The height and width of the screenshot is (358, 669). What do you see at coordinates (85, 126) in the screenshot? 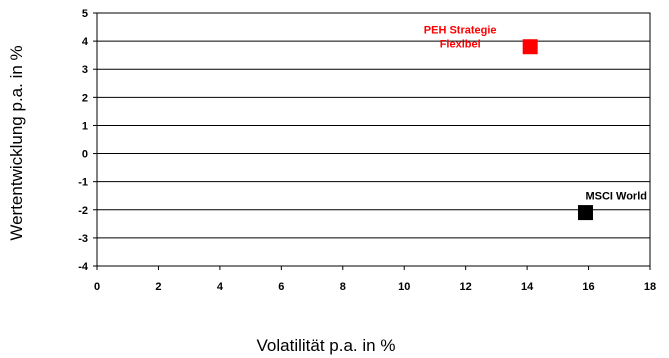
I see `y-tick-label: 1` at bounding box center [85, 126].